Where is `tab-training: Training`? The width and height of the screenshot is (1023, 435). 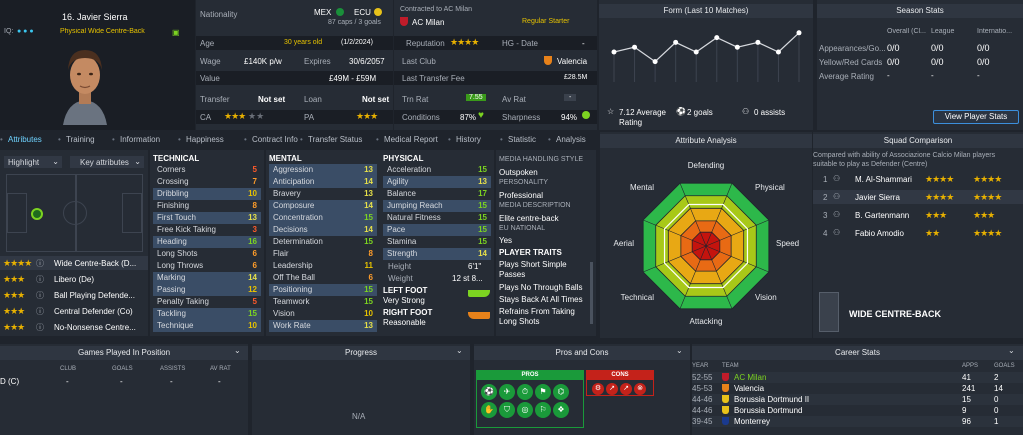 tab-training: Training is located at coordinates (80, 139).